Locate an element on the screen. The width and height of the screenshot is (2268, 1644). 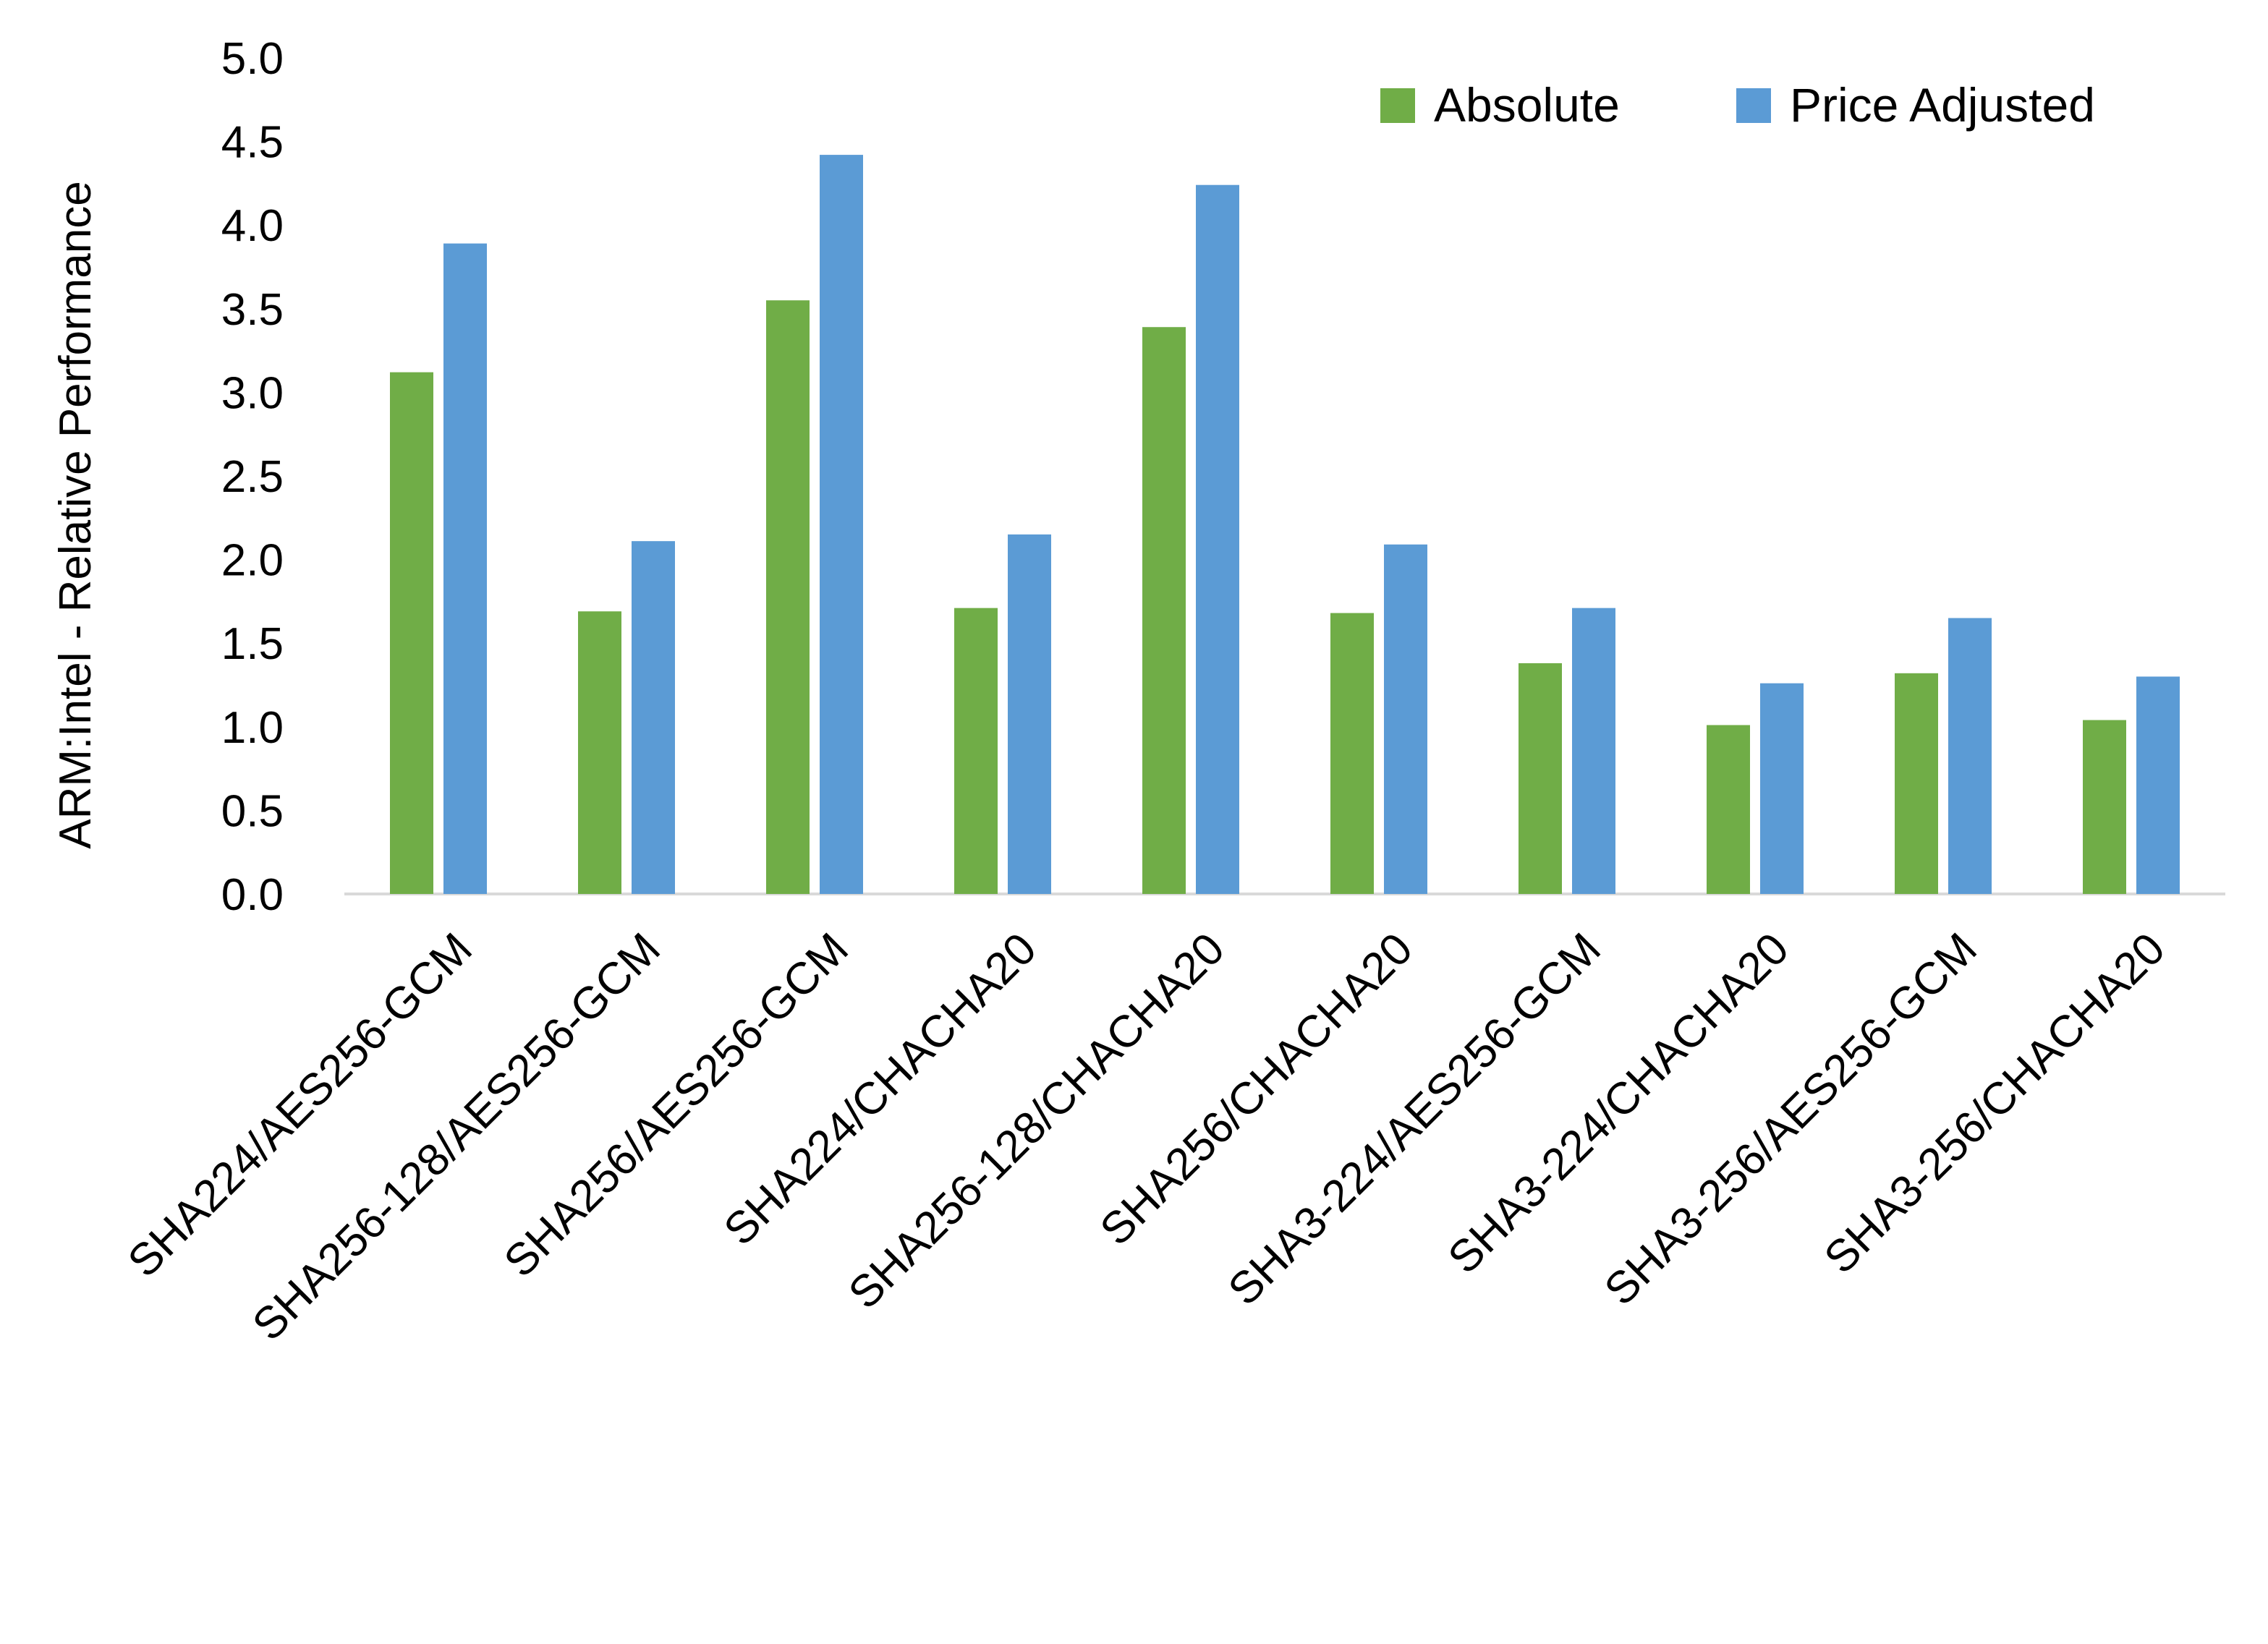
y-tick-label: 0.5 is located at coordinates (252, 811).